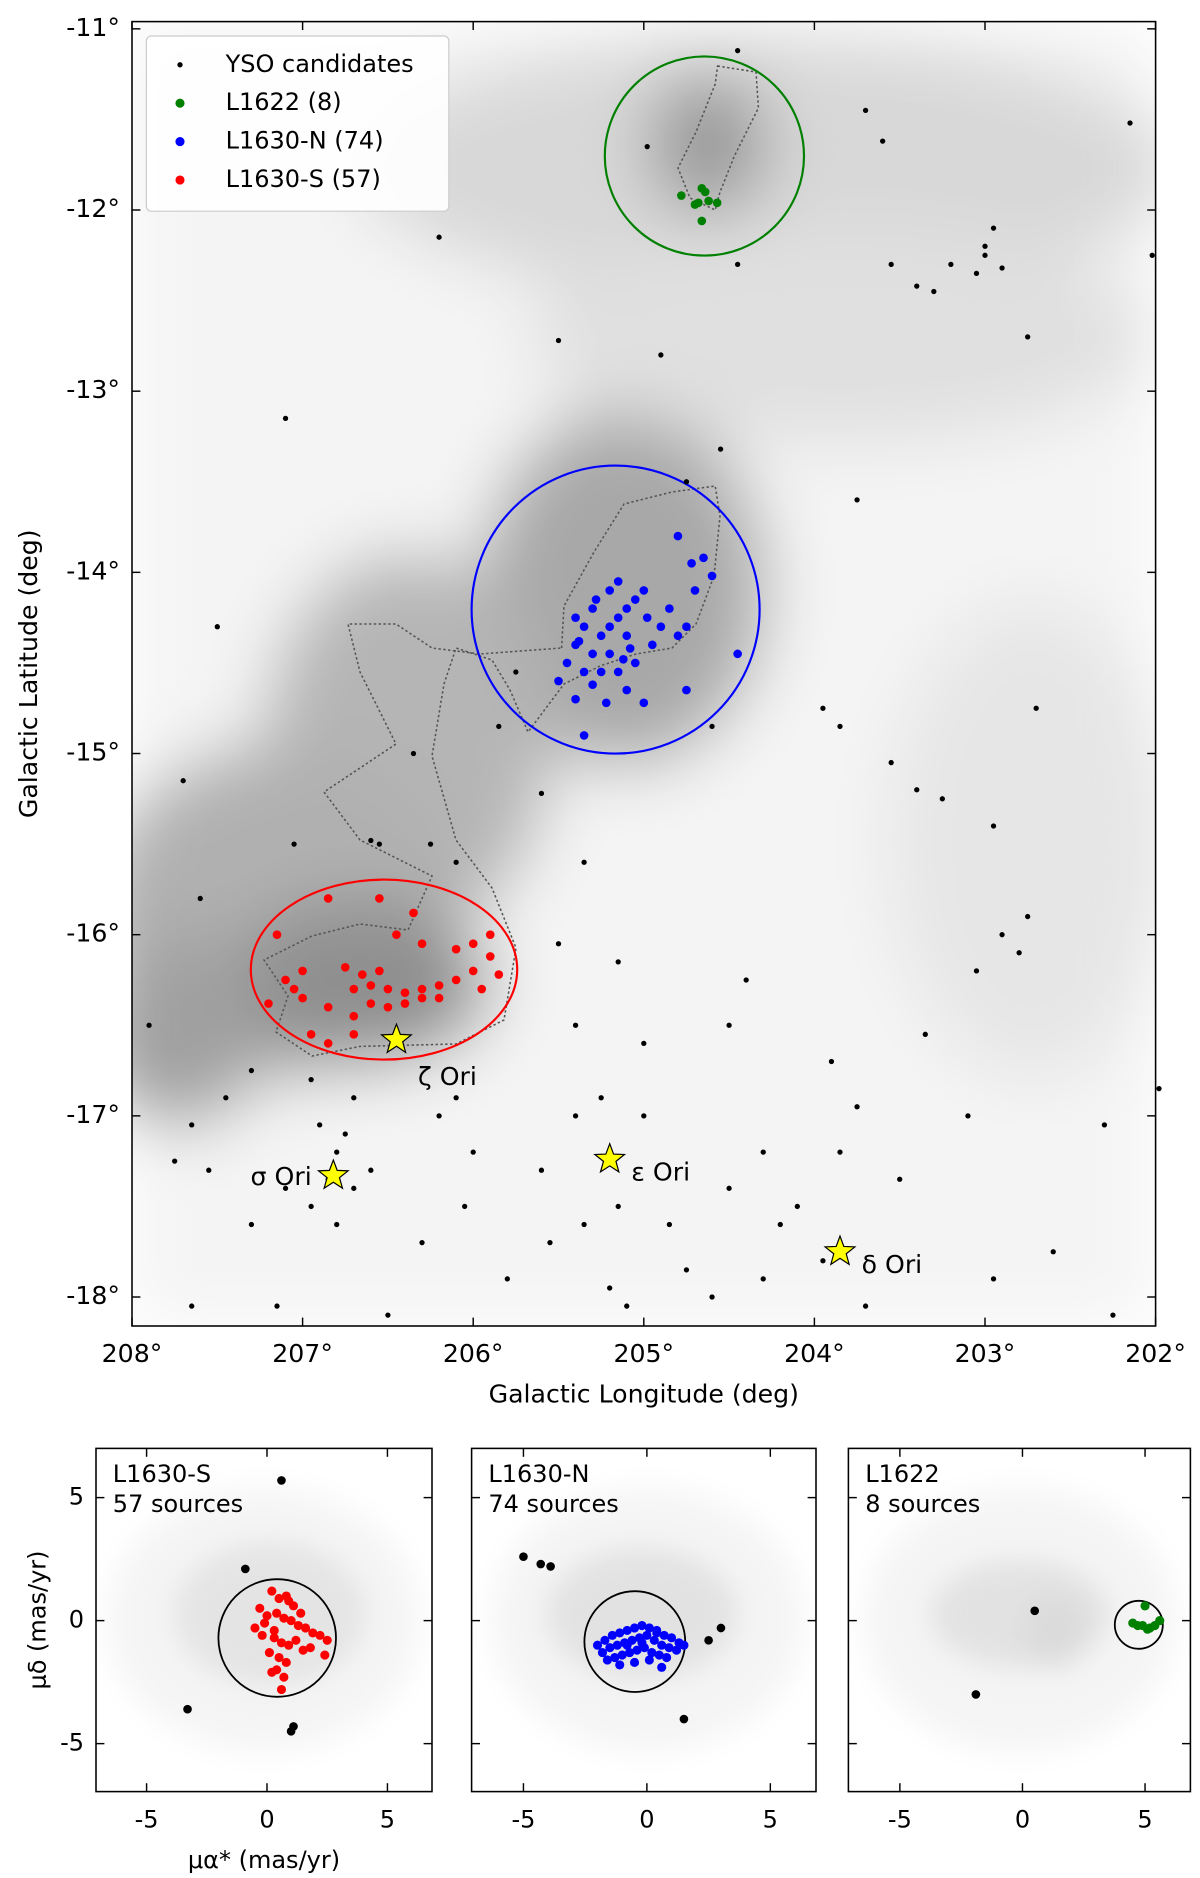  I want to click on x-tick-label: 208°, so click(132, 1353).